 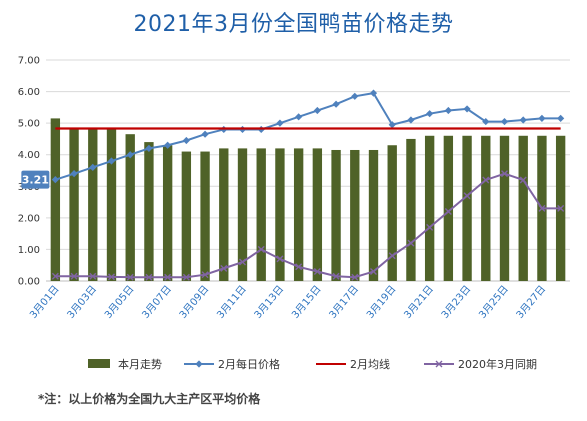 What do you see at coordinates (82, 302) in the screenshot?
I see `x-tick-label: 3月03日` at bounding box center [82, 302].